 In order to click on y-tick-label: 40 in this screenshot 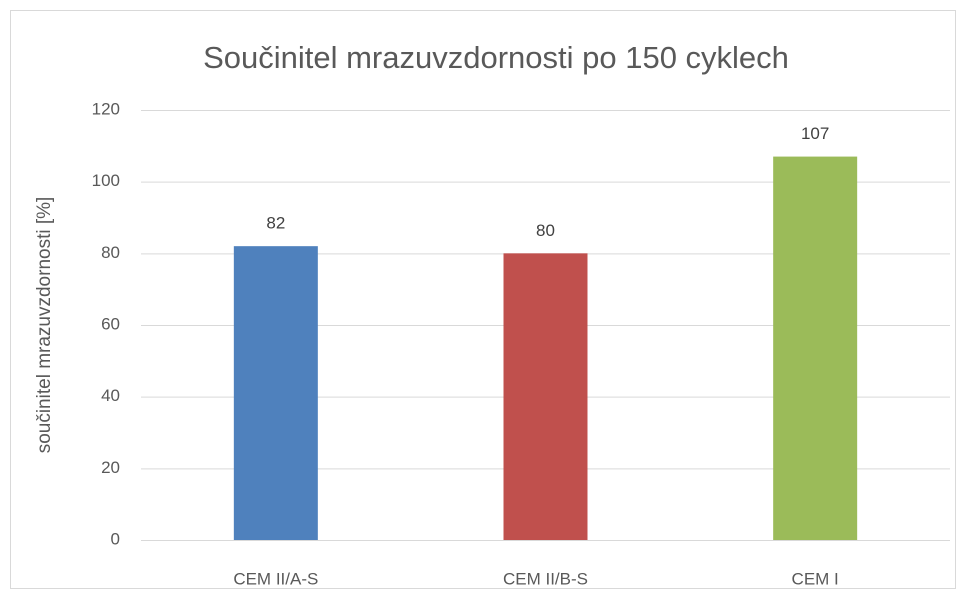, I will do `click(110, 395)`.